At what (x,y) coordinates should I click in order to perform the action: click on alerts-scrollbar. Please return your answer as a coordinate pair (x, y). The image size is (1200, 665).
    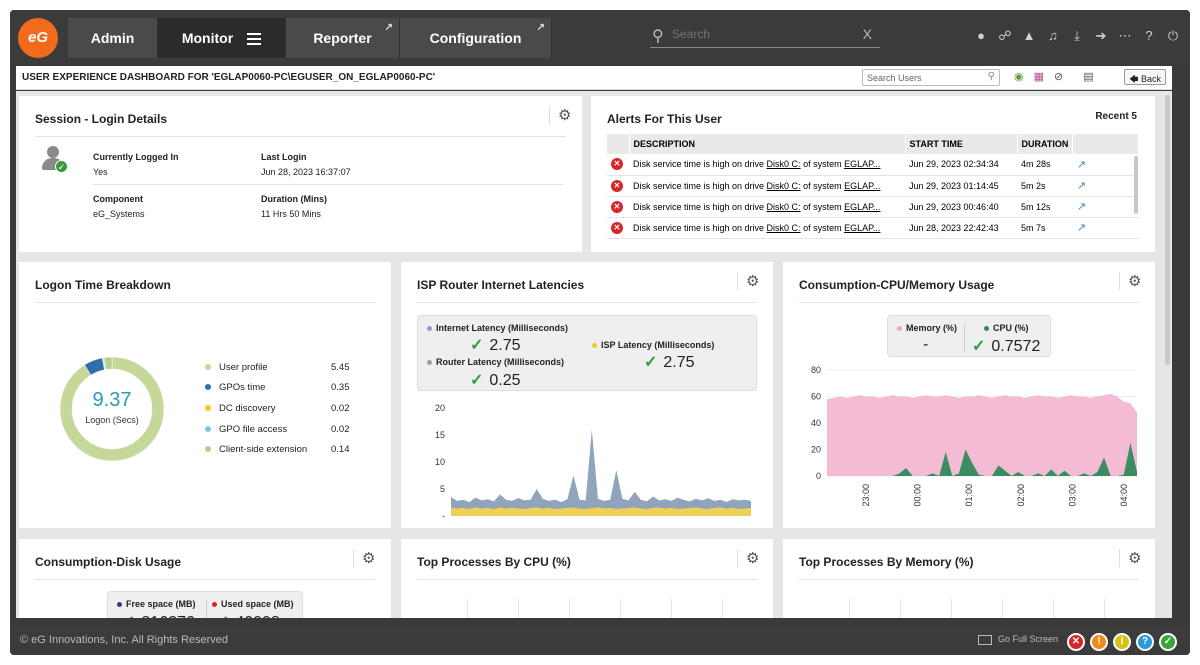
    Looking at the image, I should click on (1136, 185).